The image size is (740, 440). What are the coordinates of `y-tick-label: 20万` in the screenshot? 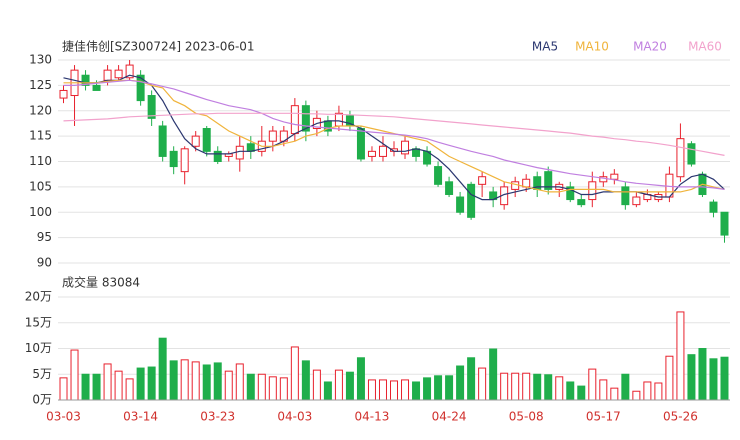 It's located at (38, 297).